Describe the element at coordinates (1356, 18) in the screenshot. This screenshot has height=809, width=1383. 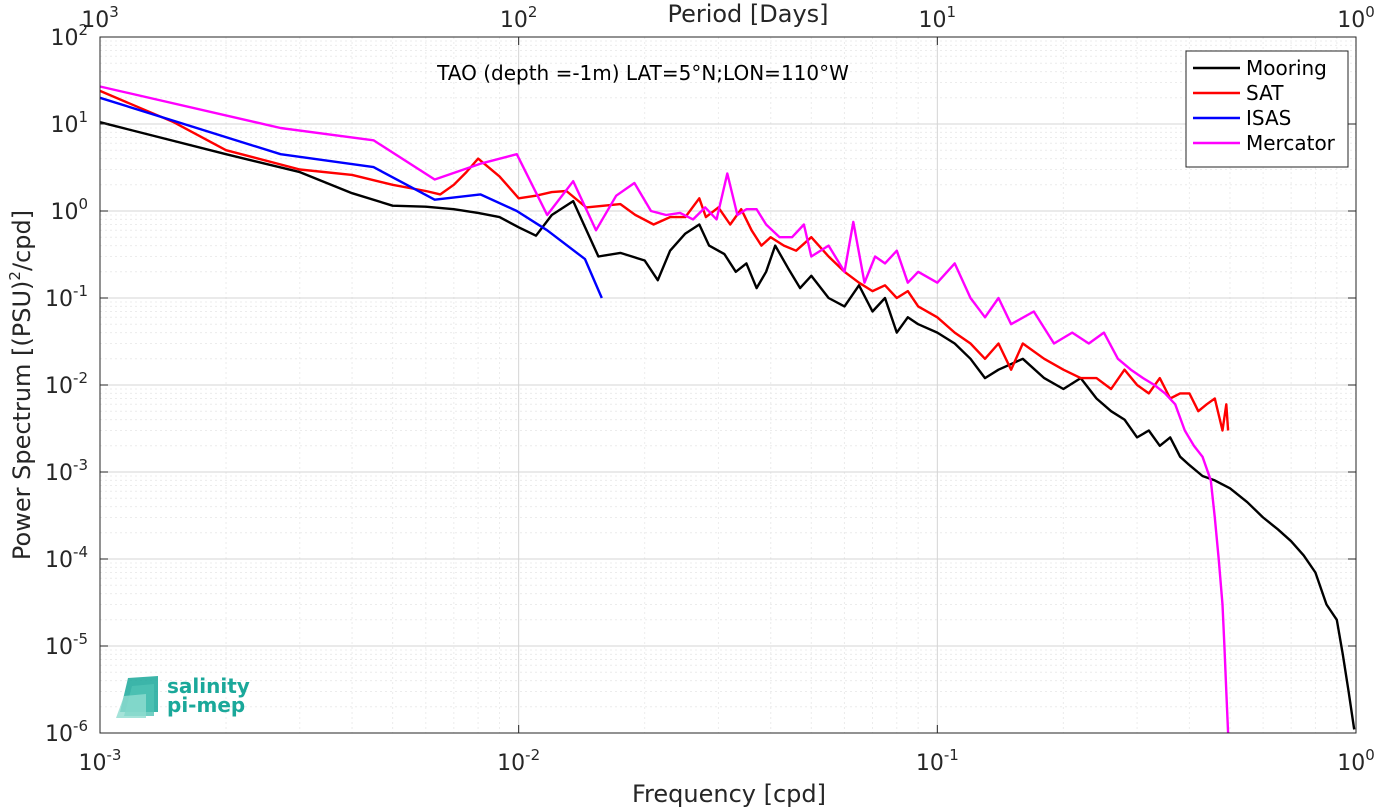
I see `top-x-tick-label: 10⁰` at that location.